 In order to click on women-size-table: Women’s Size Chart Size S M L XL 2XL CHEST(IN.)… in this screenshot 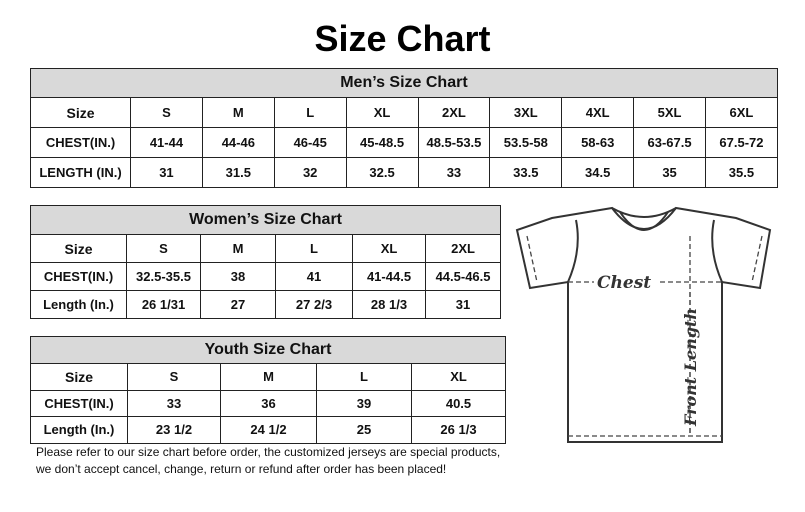, I will do `click(265, 262)`.